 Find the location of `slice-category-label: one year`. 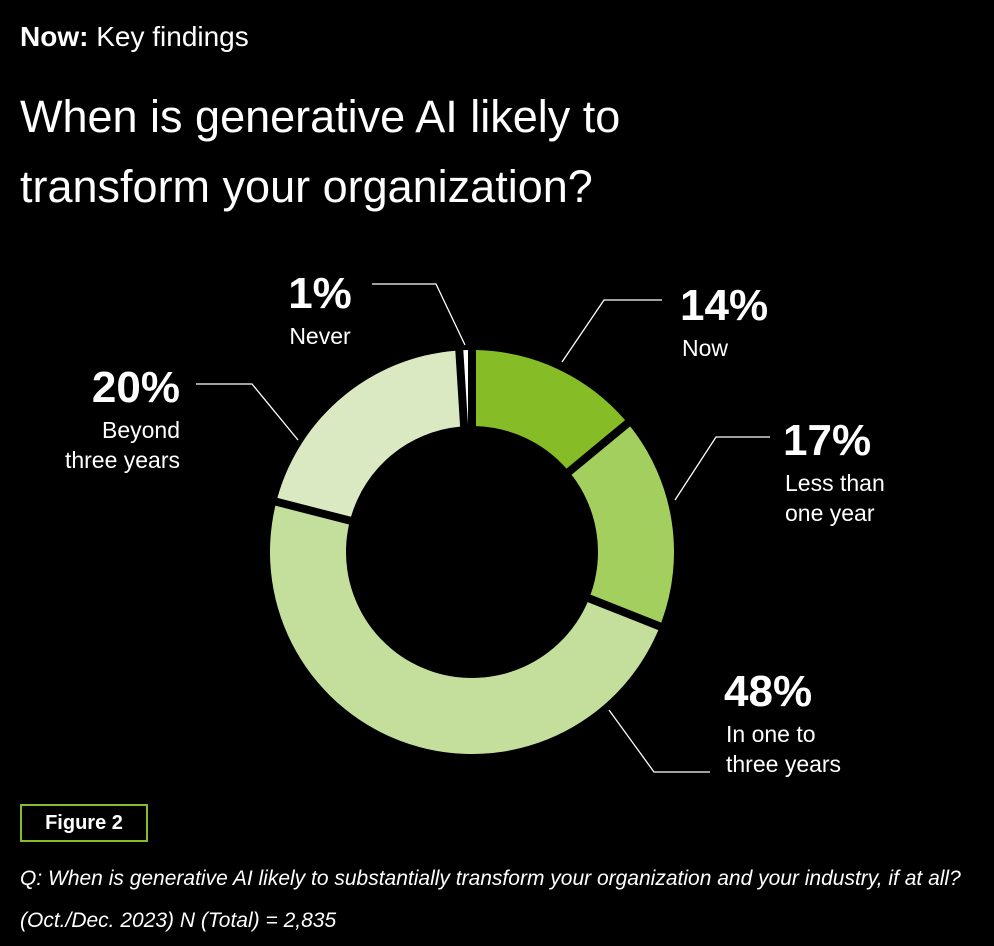

slice-category-label: one year is located at coordinates (830, 513).